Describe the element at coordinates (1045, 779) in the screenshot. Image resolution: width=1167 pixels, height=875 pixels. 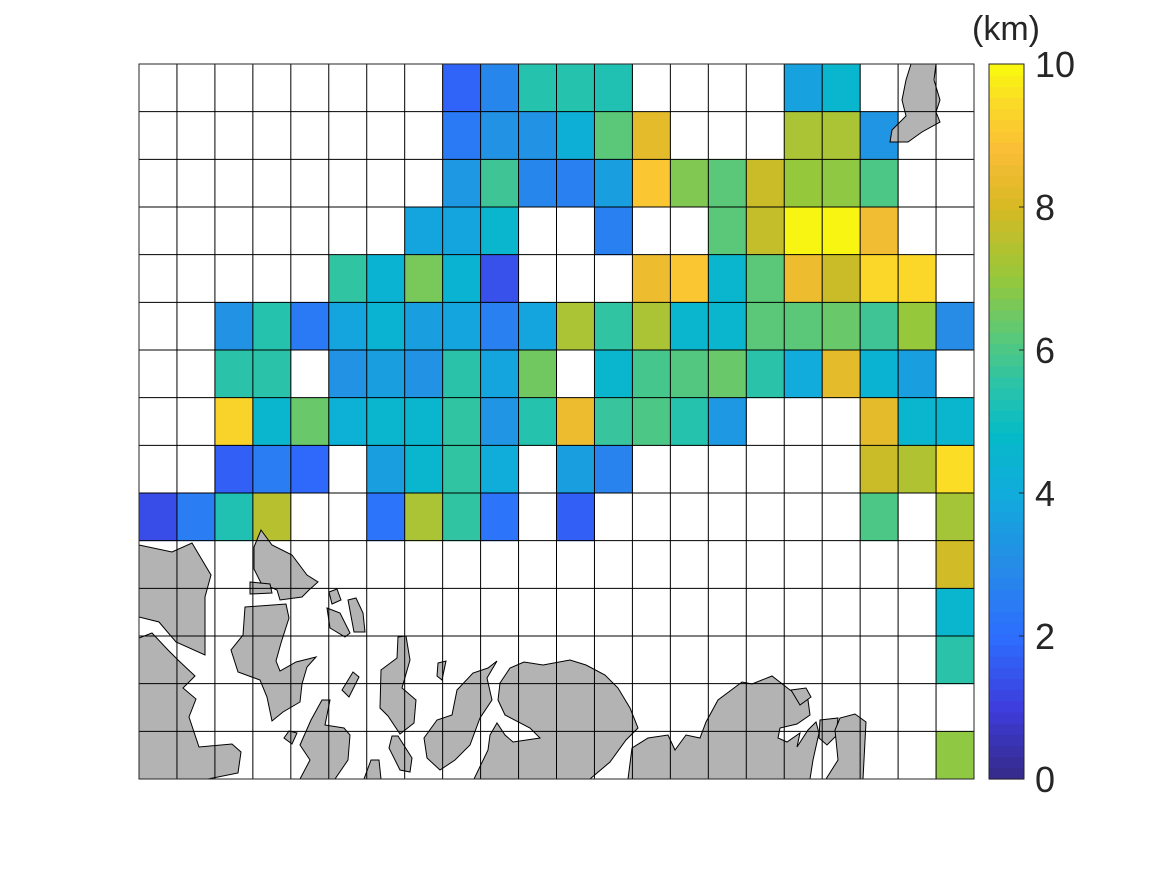
I see `colorbar-tick-label: 0` at that location.